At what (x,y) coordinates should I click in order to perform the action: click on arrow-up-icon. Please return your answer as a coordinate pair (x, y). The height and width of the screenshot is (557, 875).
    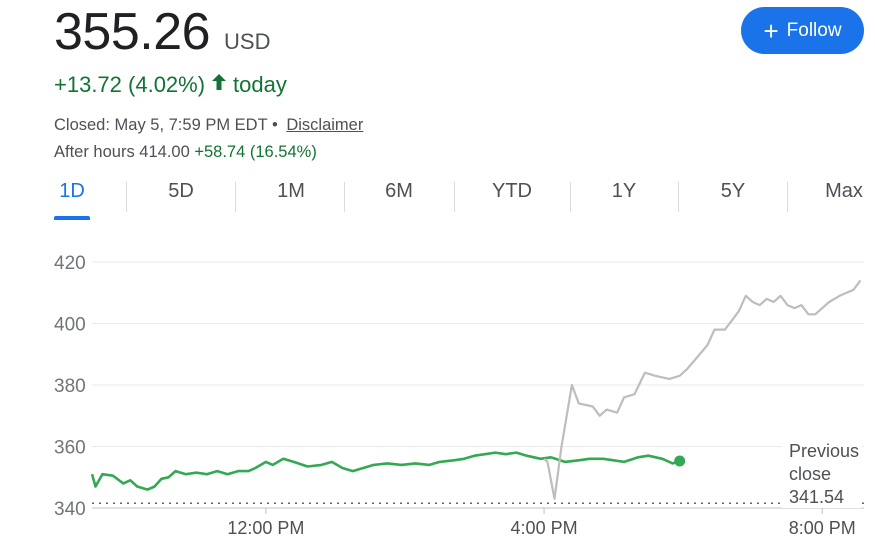
    Looking at the image, I should click on (219, 85).